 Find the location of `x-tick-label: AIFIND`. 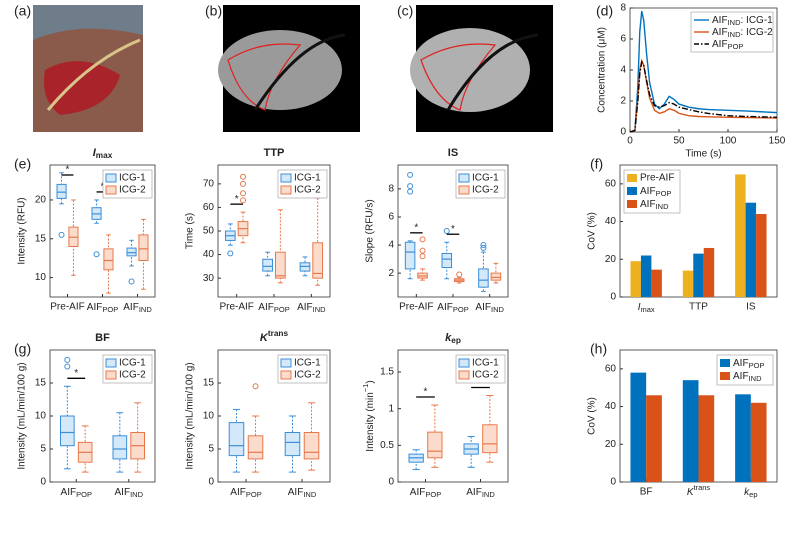

x-tick-label: AIFIND is located at coordinates (489, 308).